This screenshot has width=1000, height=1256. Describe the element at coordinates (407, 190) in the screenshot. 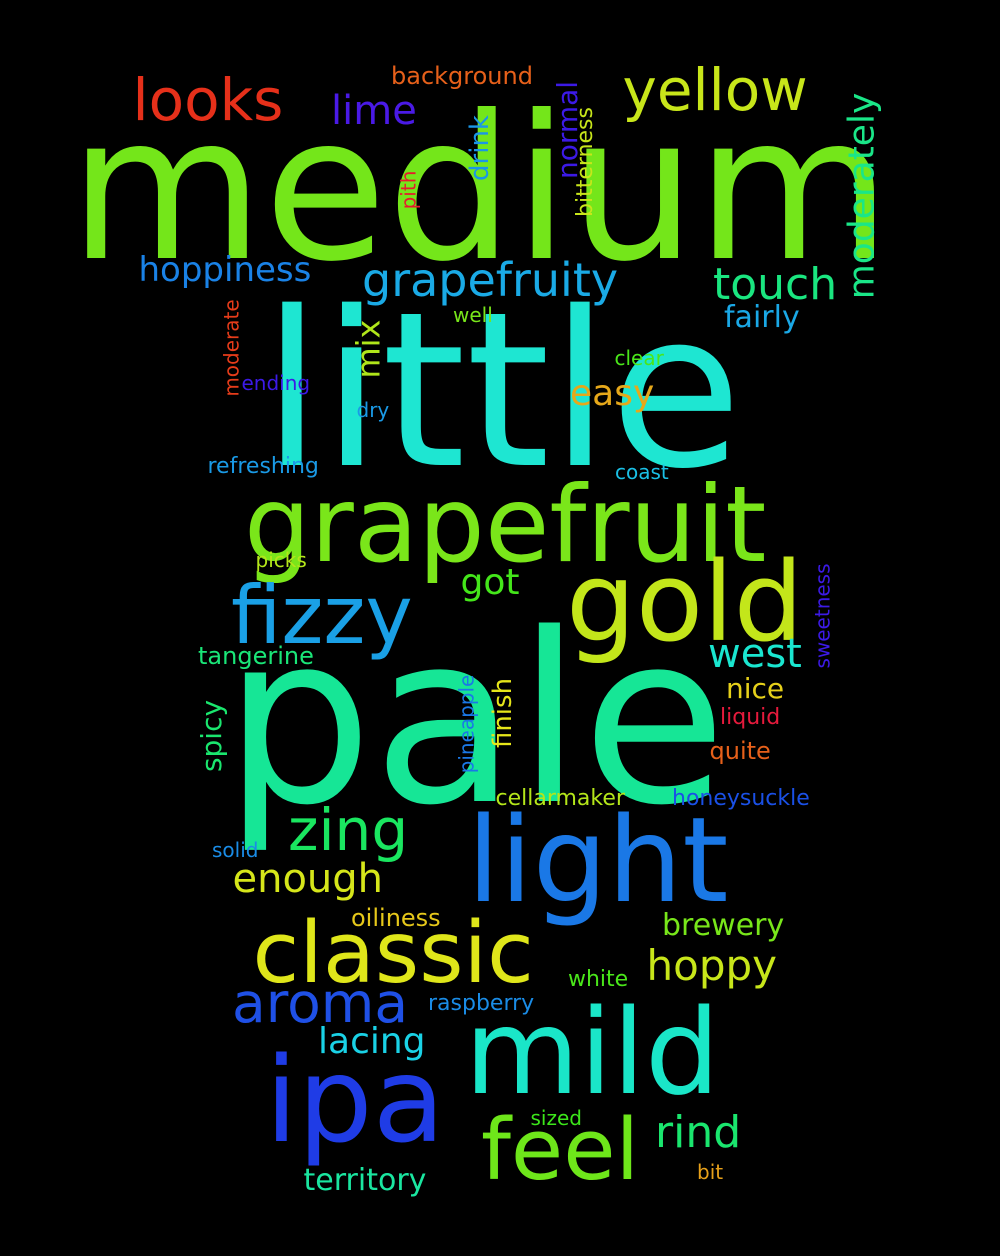

I see `word: pith` at that location.